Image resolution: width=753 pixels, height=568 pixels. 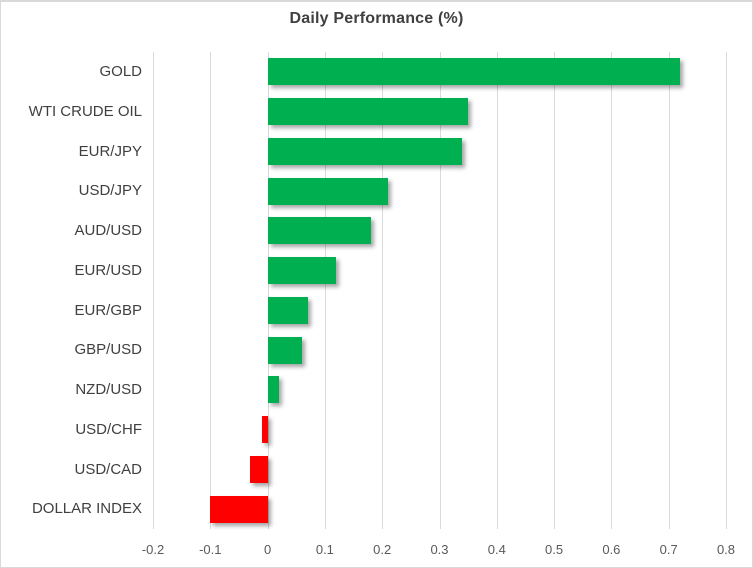 I want to click on x-tick-label: 0.1, so click(x=324, y=549).